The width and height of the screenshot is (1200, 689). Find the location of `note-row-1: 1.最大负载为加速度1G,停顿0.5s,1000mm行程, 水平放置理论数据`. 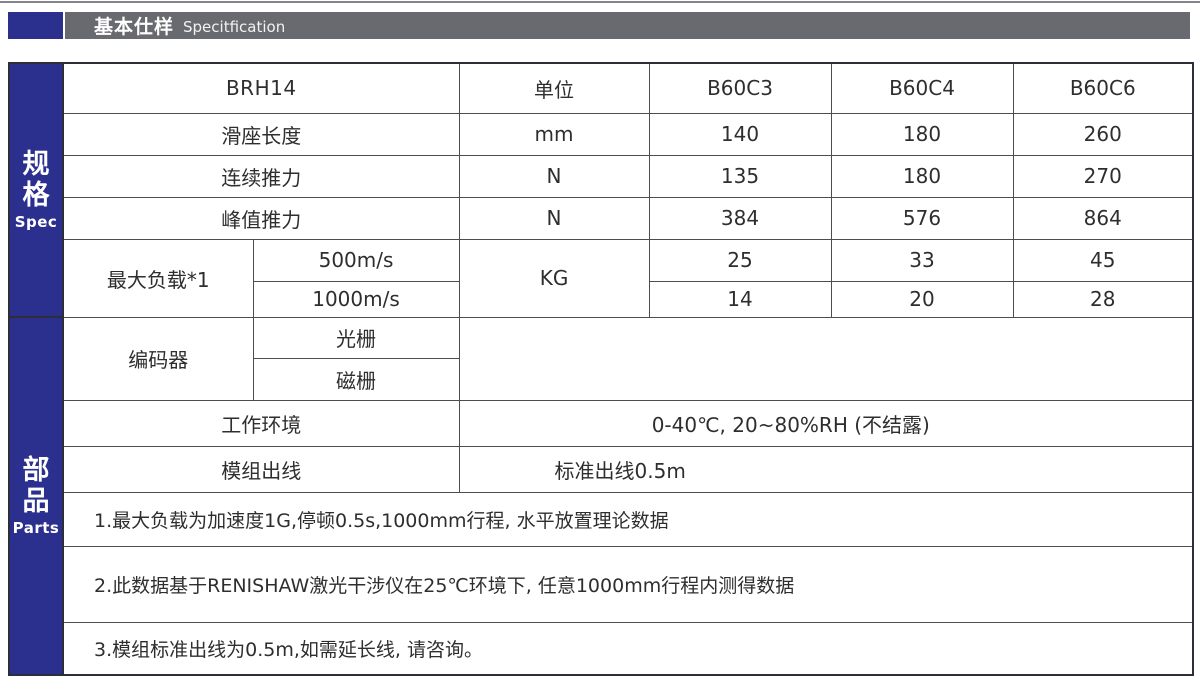

note-row-1: 1.最大负载为加速度1G,停顿0.5s,1000mm行程, 水平放置理论数据 is located at coordinates (601, 519).